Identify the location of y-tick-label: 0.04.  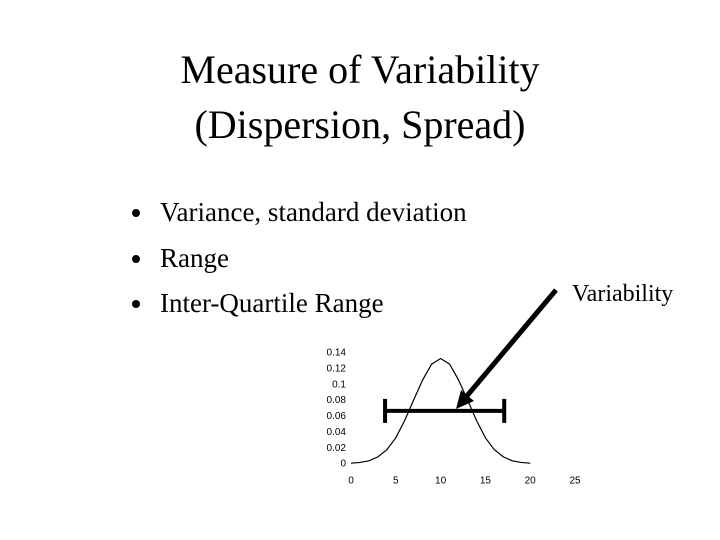
(337, 432).